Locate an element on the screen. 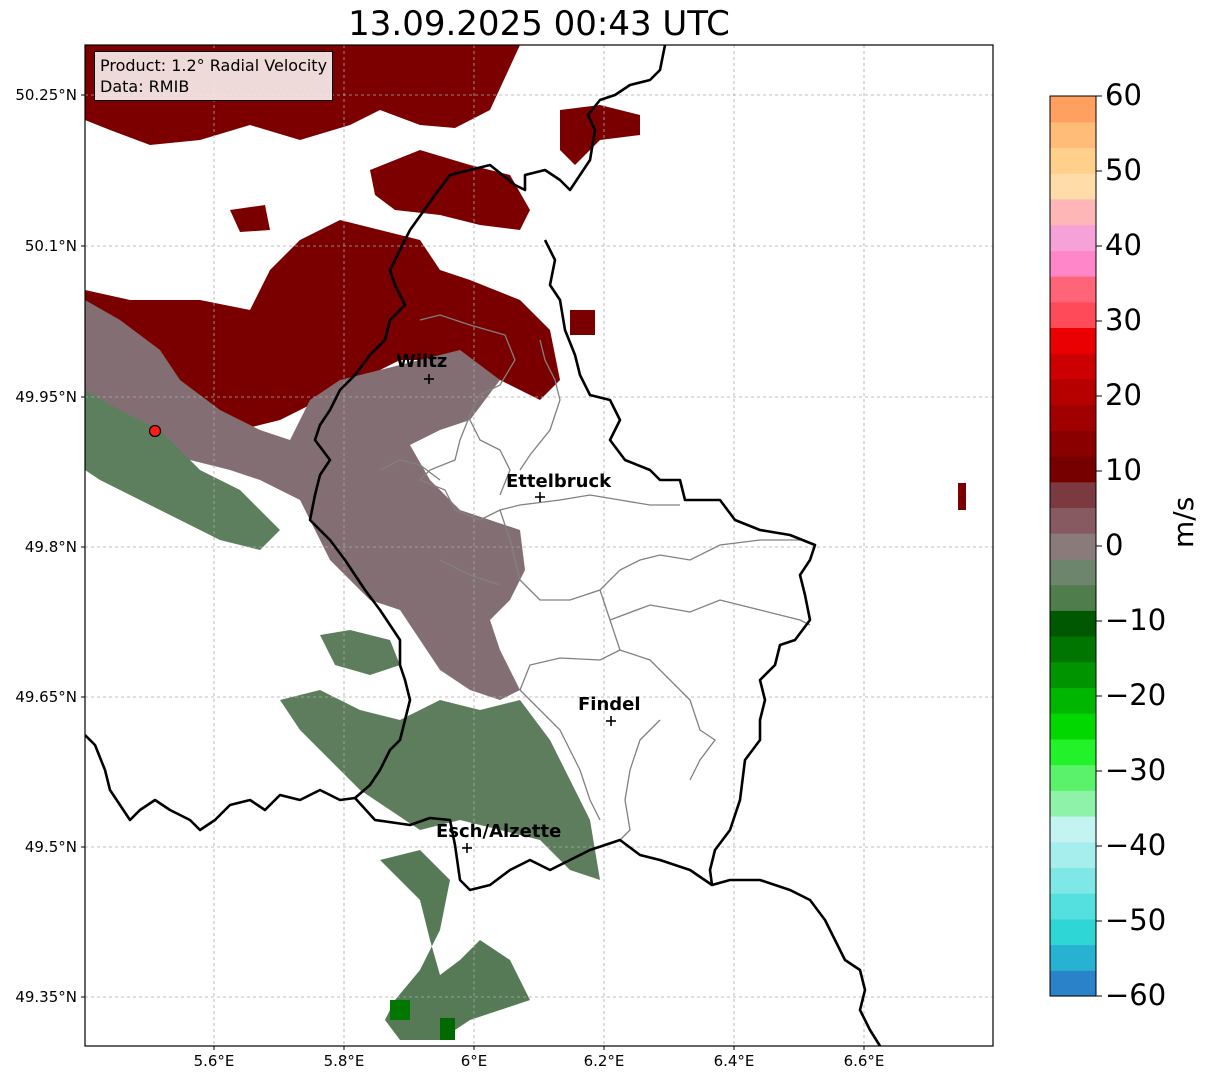  colorbar-tick-label: −60 is located at coordinates (1136, 995).